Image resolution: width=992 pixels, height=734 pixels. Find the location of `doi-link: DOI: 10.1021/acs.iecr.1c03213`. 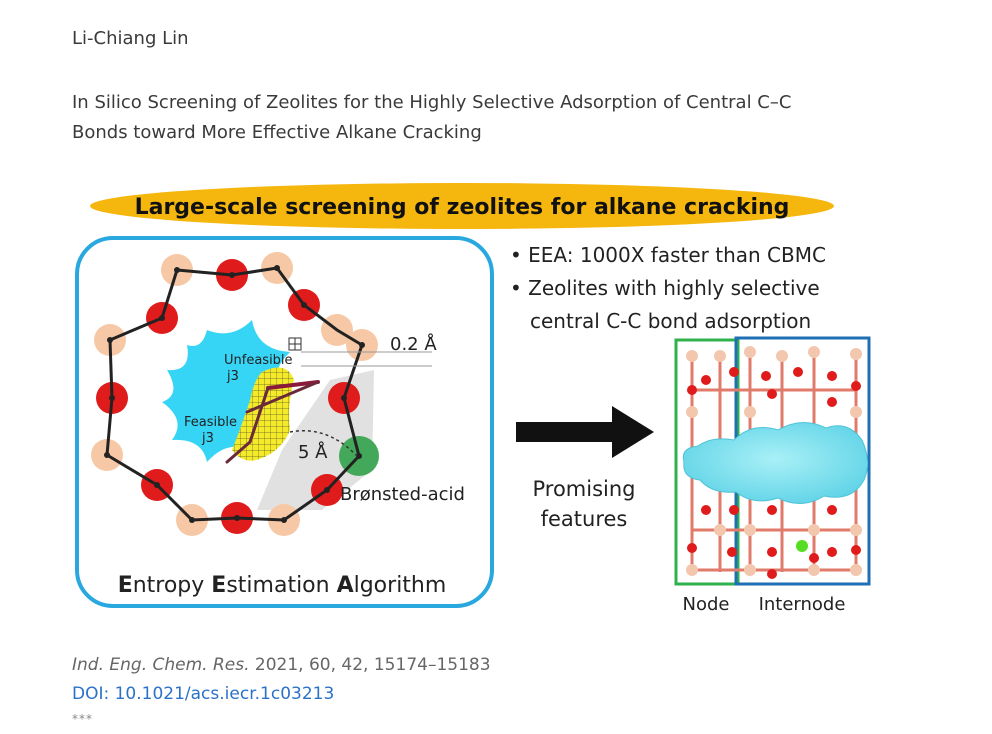

doi-link: DOI: 10.1021/acs.iecr.1c03213 is located at coordinates (203, 694).